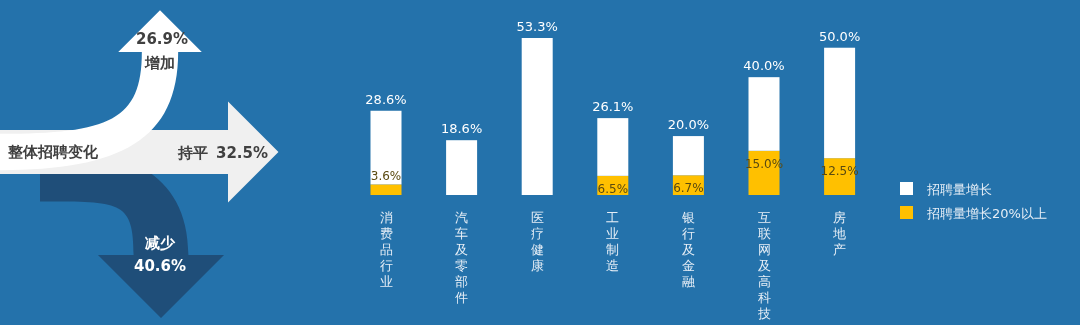 The width and height of the screenshot is (1080, 325). Describe the element at coordinates (959, 189) in the screenshot. I see `legend-label: 招聘量增长` at that location.